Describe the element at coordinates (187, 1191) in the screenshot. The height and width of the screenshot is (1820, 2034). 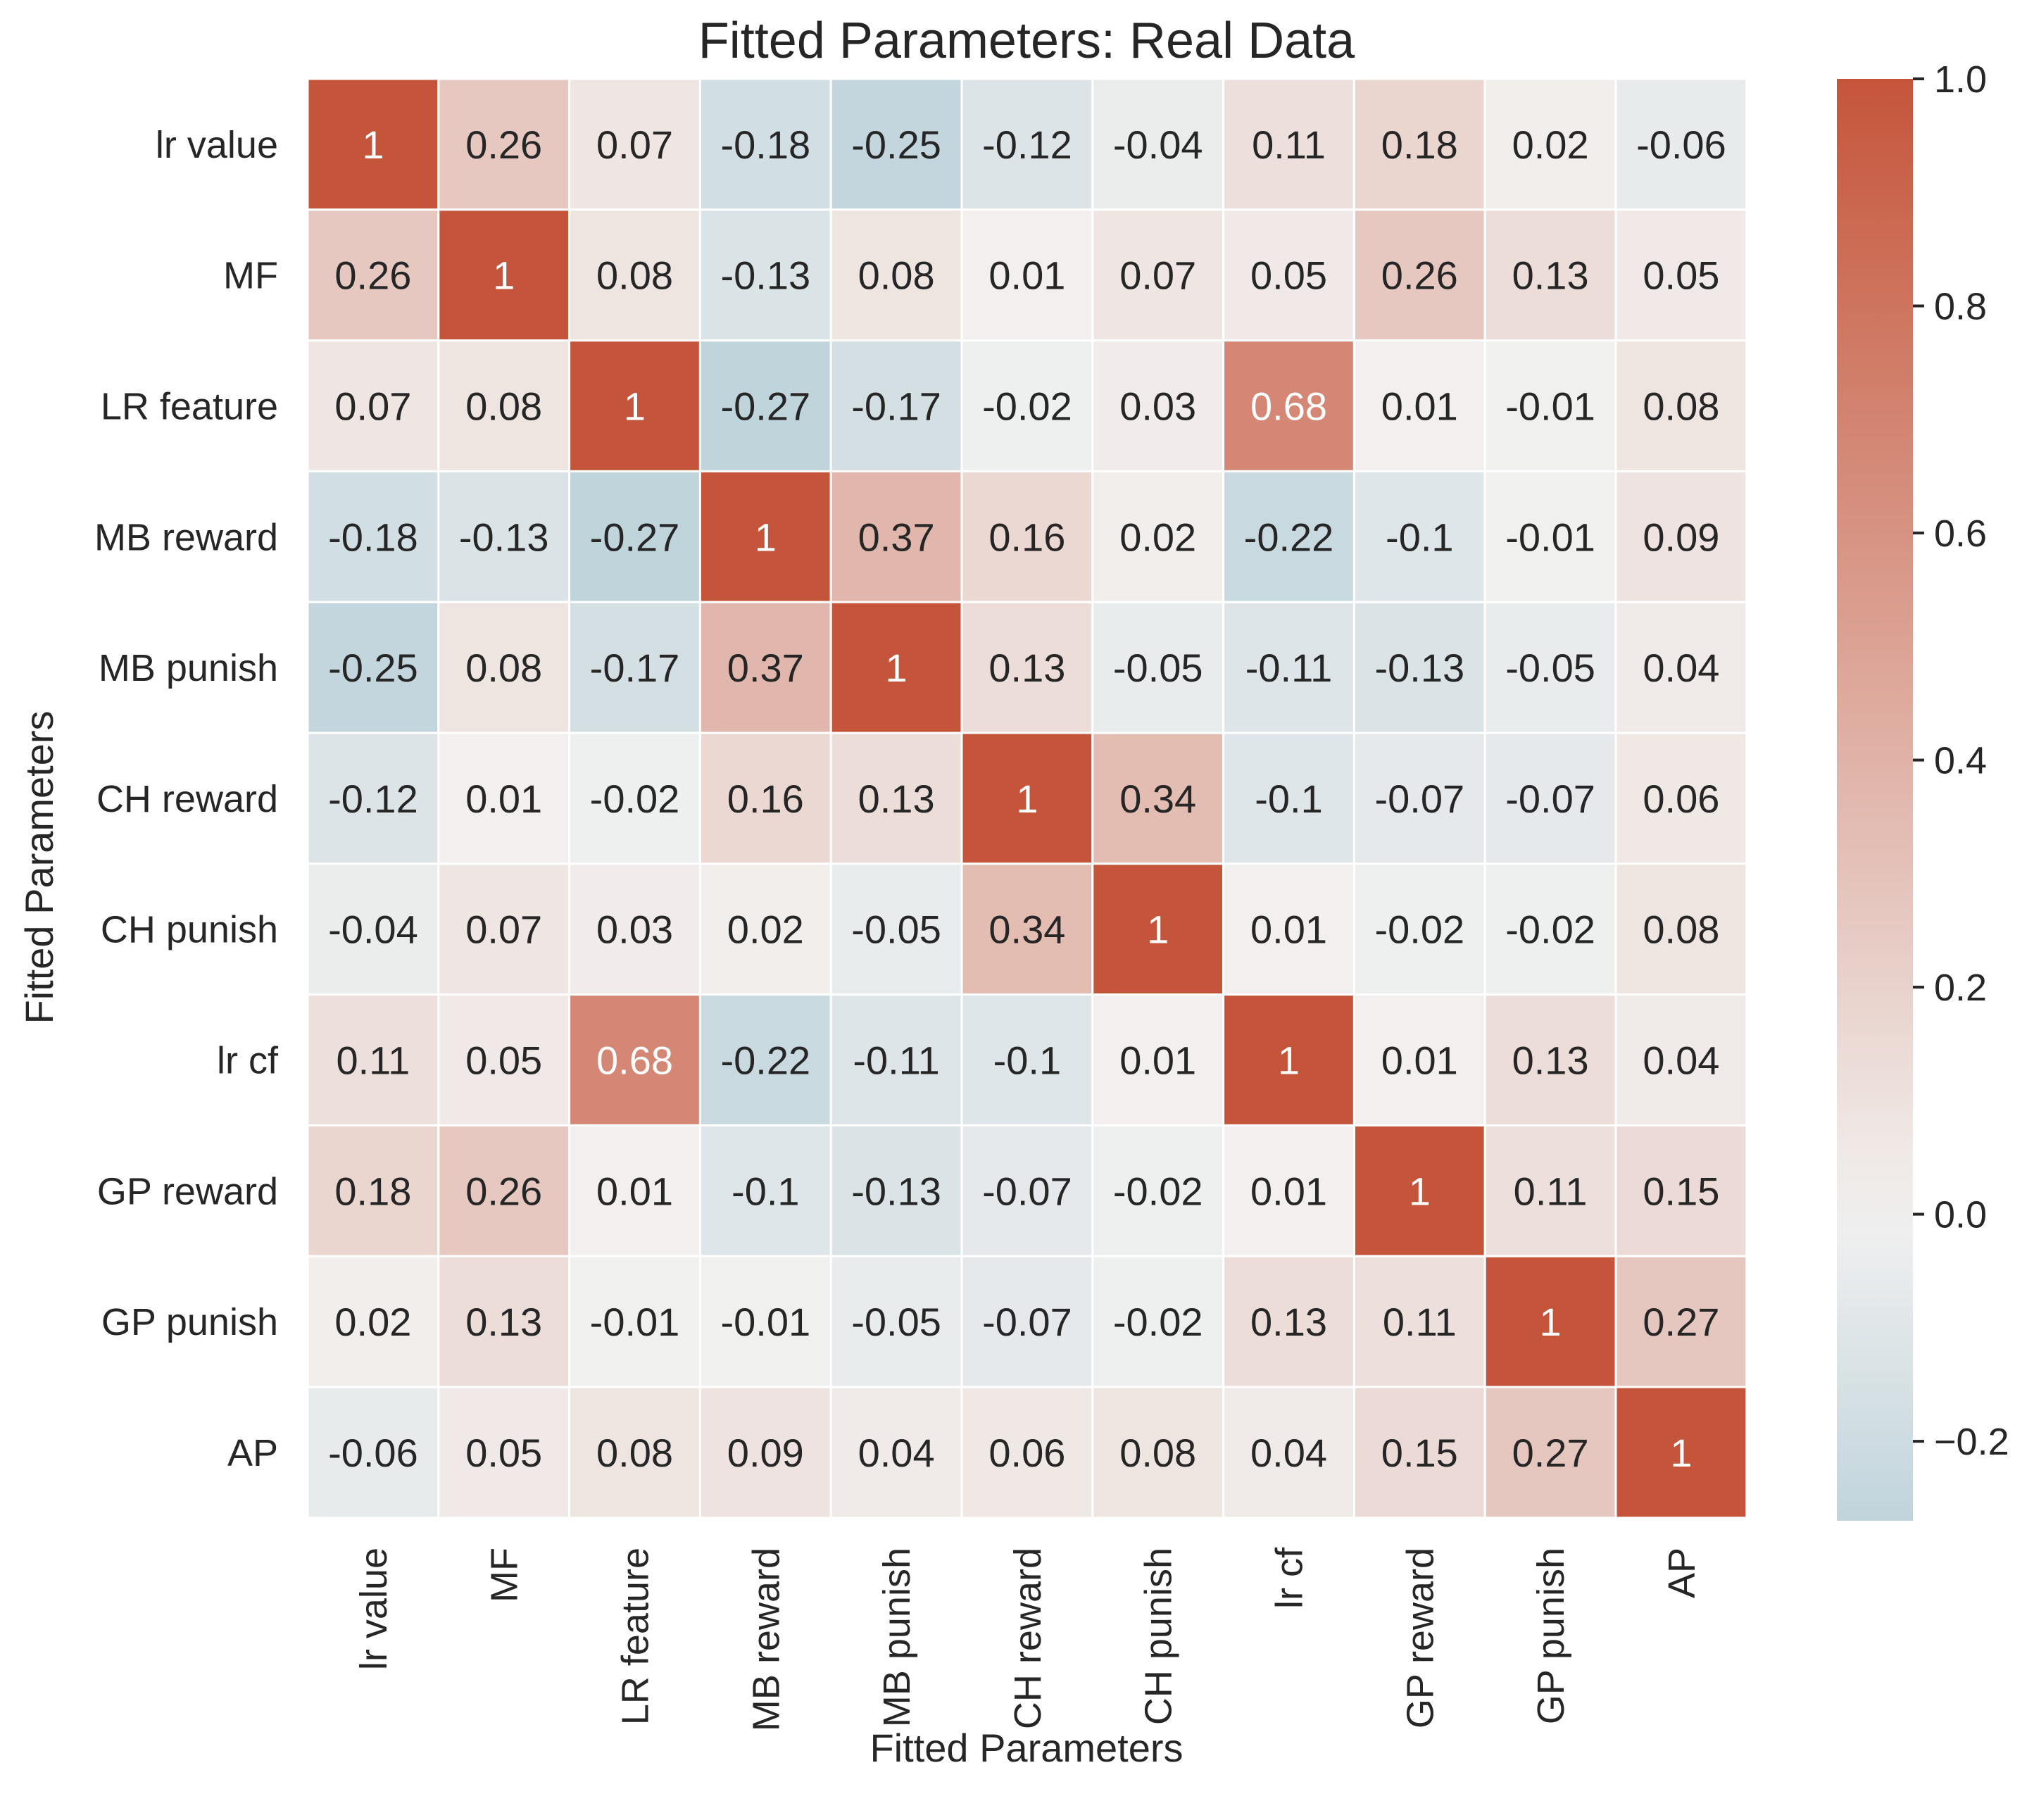
I see `y-tick-label: GP reward` at that location.